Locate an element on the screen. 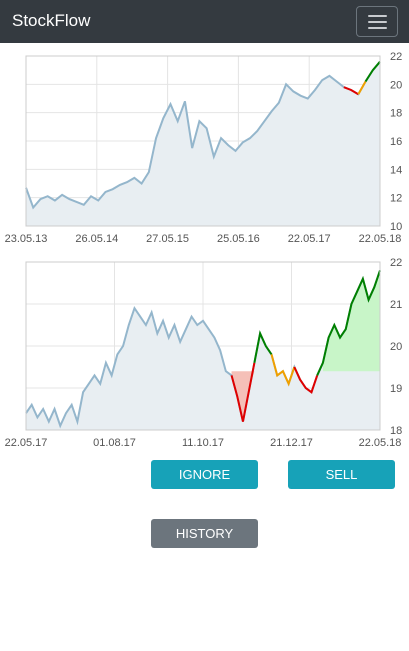  y-tick-label: 19 is located at coordinates (396, 389).